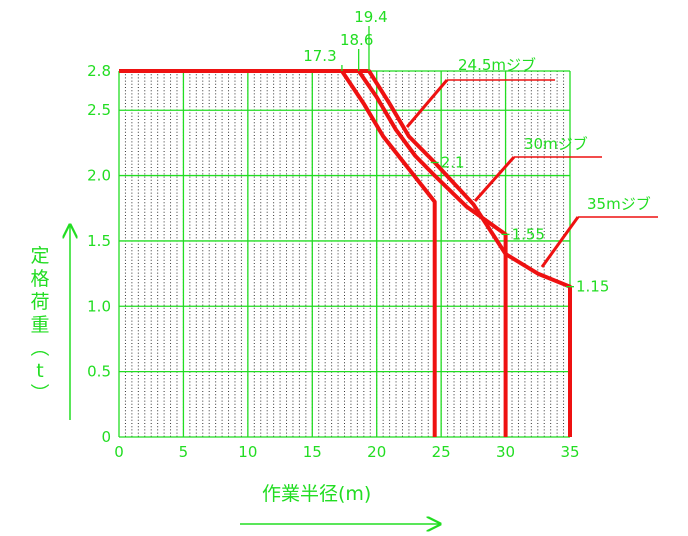 This screenshot has height=536, width=688. Describe the element at coordinates (106, 437) in the screenshot. I see `y-tick-label: 0` at that location.